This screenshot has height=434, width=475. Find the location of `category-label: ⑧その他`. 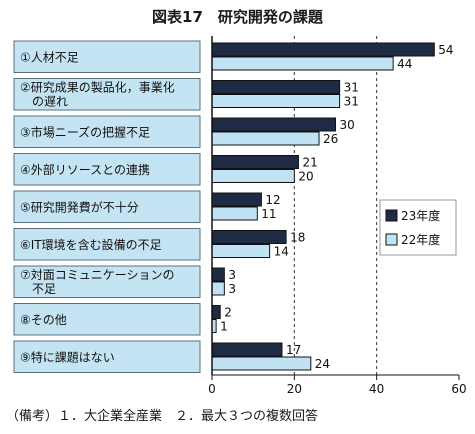

category-label: ⑧その他 is located at coordinates (43, 320).